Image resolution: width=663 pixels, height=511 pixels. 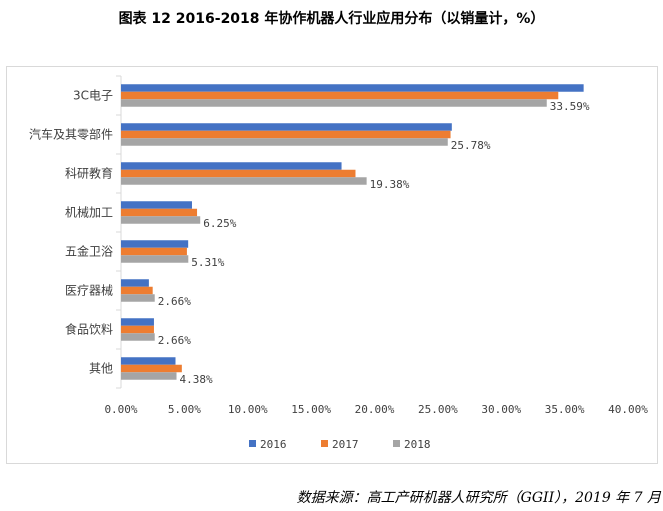 What do you see at coordinates (501, 409) in the screenshot?
I see `x-tick-label: 30.00%` at bounding box center [501, 409].